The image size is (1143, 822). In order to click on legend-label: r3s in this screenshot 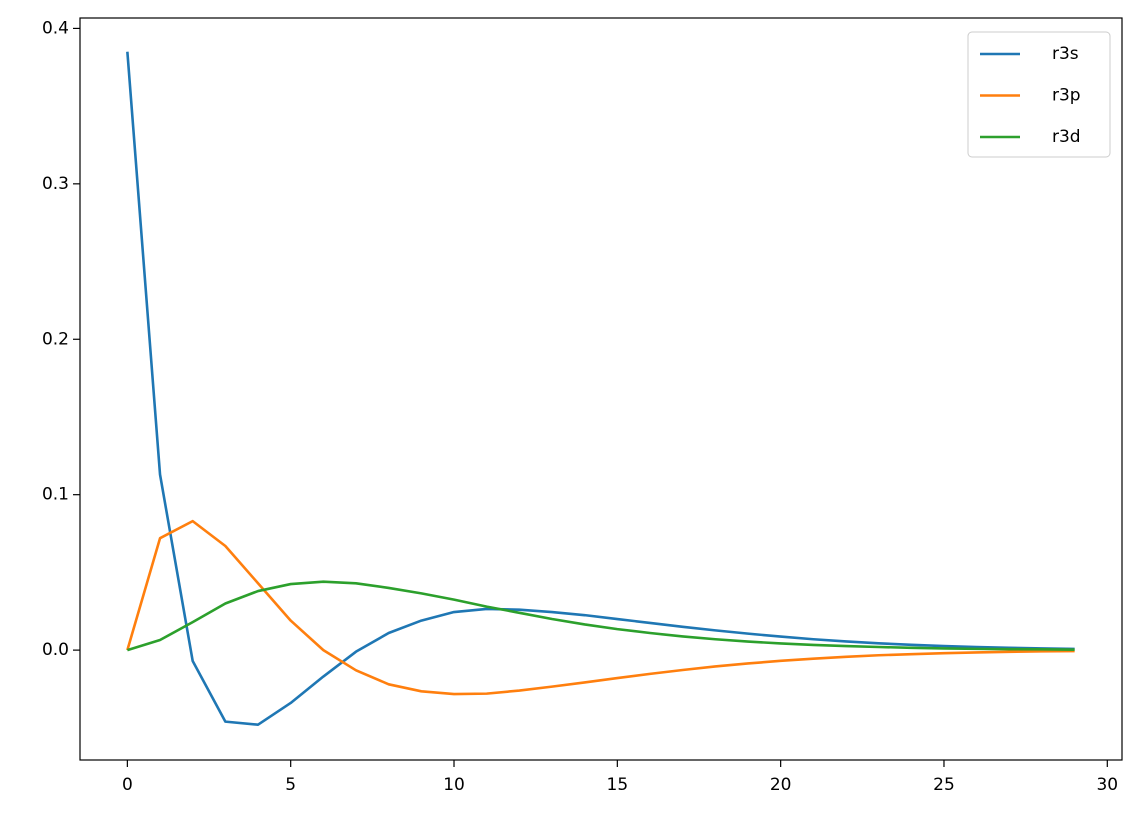, I will do `click(1065, 54)`.